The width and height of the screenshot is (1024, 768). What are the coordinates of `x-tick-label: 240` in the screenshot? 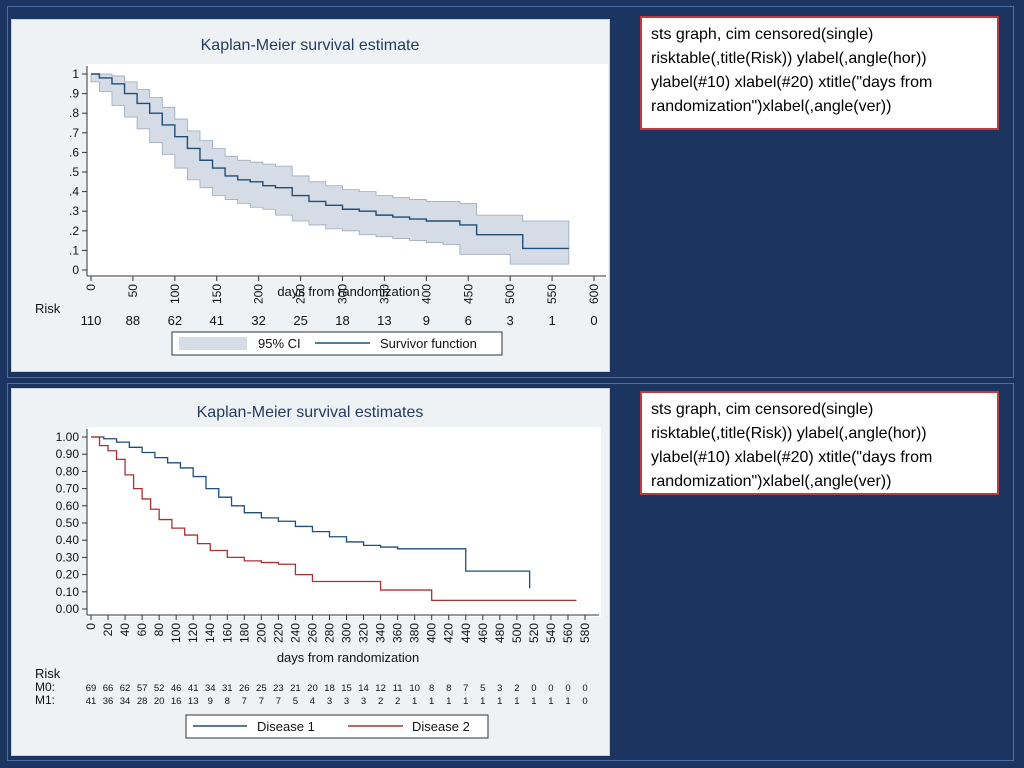 It's located at (295, 633).